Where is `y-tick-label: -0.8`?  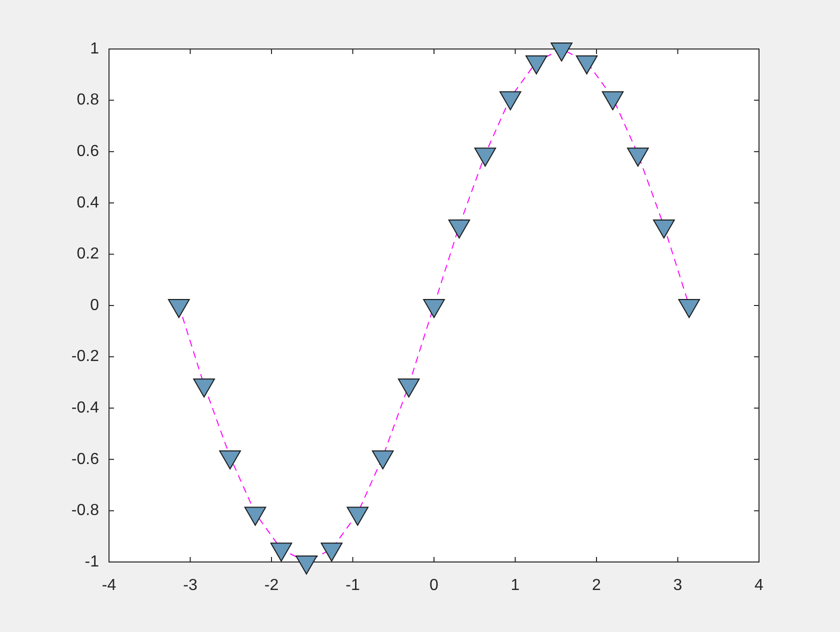 y-tick-label: -0.8 is located at coordinates (85, 511).